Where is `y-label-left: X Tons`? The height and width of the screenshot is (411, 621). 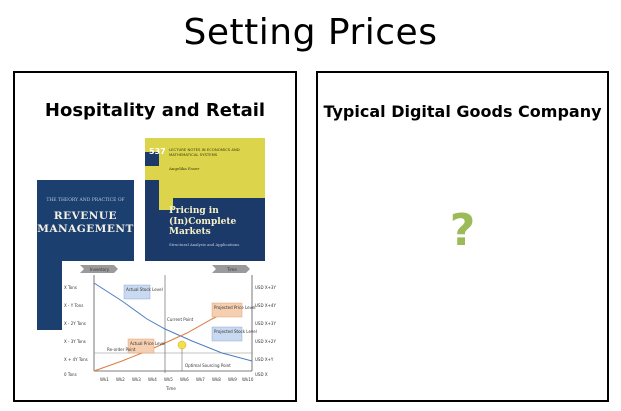
y-label-left: X Tons is located at coordinates (70, 287).